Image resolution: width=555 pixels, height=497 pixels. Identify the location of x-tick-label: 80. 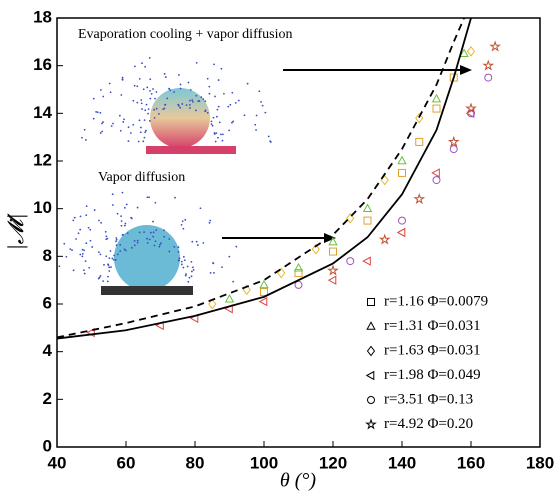
(195, 462).